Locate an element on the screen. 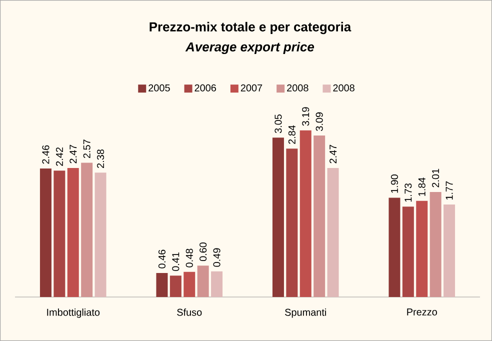  data-label: 2.57 is located at coordinates (86, 149).